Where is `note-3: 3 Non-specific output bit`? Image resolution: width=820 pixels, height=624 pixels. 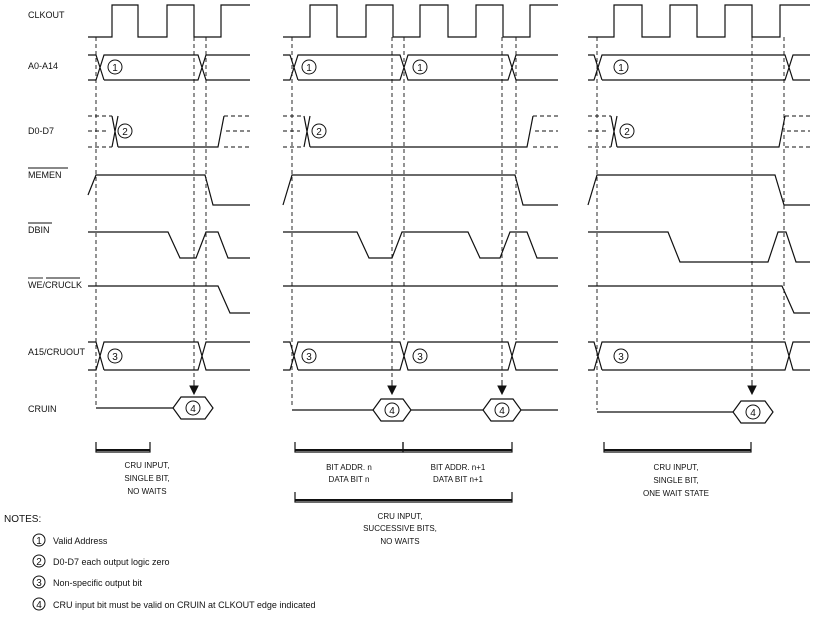 note-3: 3 Non-specific output bit is located at coordinates (87, 582).